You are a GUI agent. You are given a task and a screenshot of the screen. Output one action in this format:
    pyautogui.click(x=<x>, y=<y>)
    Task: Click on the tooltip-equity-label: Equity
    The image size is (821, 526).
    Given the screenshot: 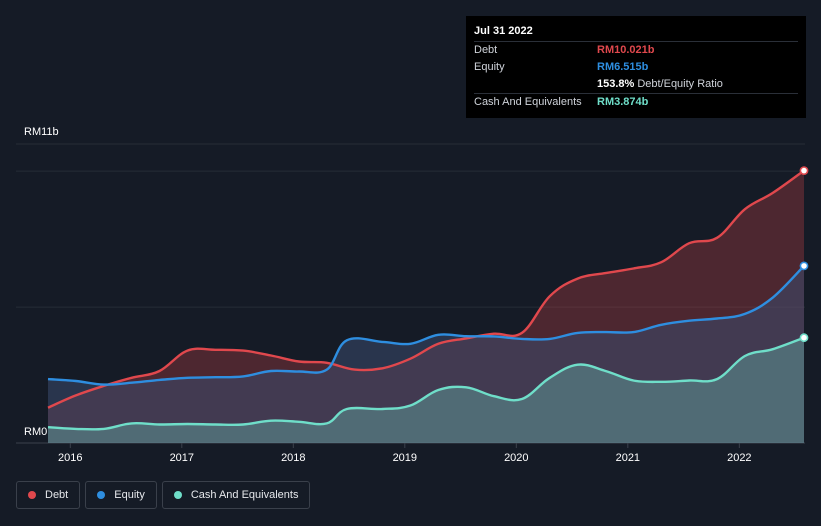 What is the action you would take?
    pyautogui.click(x=489, y=67)
    